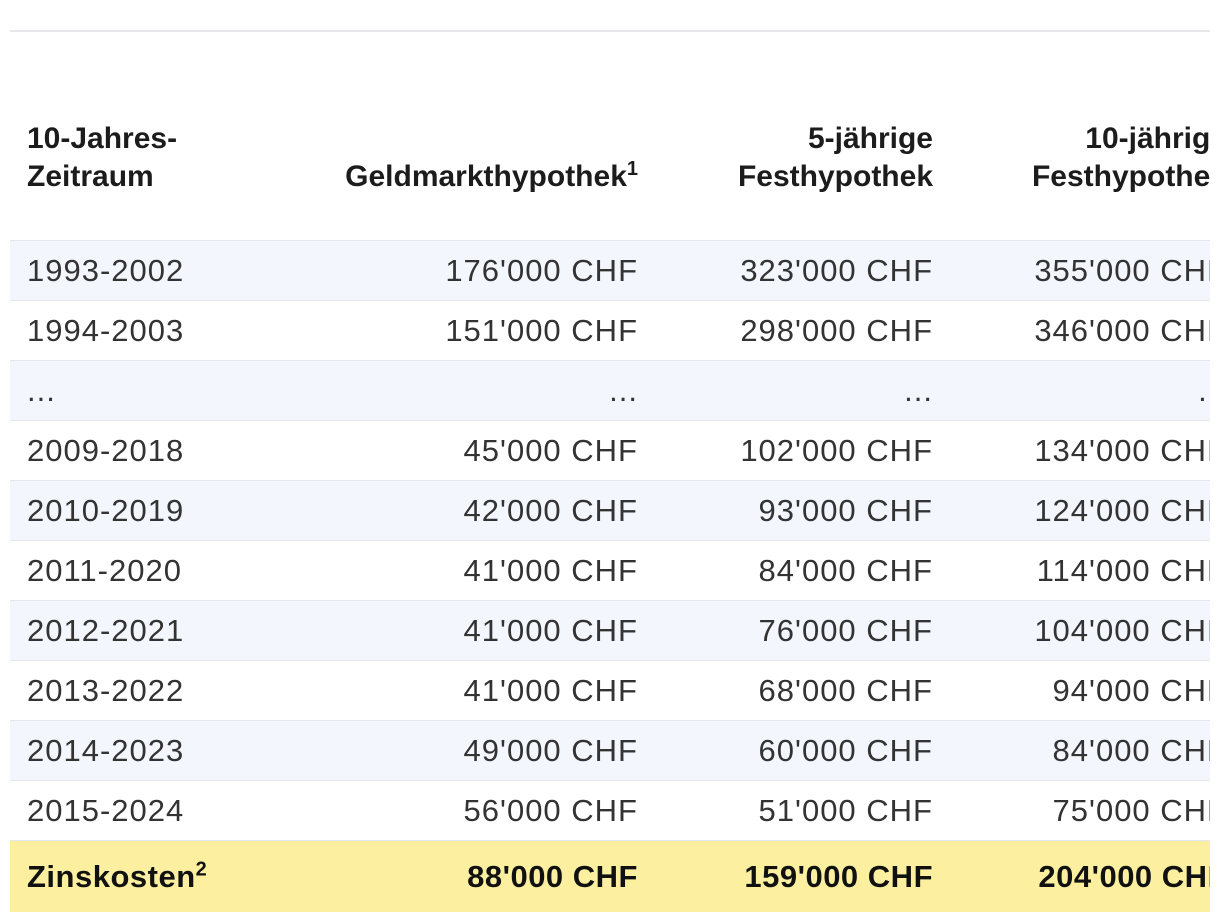 The height and width of the screenshot is (918, 1220). Describe the element at coordinates (1122, 630) in the screenshot. I see `cell-text: 104'000 CHF` at that location.